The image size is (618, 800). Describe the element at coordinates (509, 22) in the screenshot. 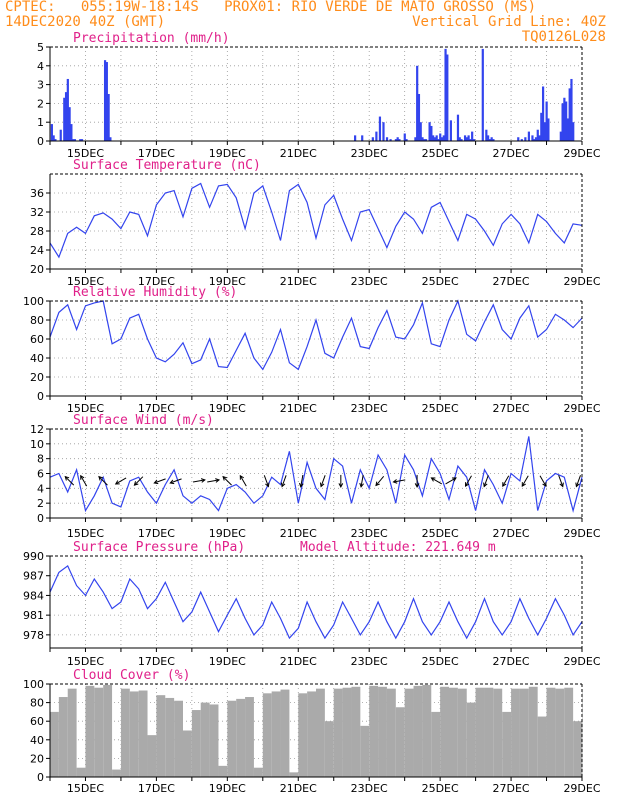

I see `header-grid-line: Vertical Grid Line: 40Z` at that location.